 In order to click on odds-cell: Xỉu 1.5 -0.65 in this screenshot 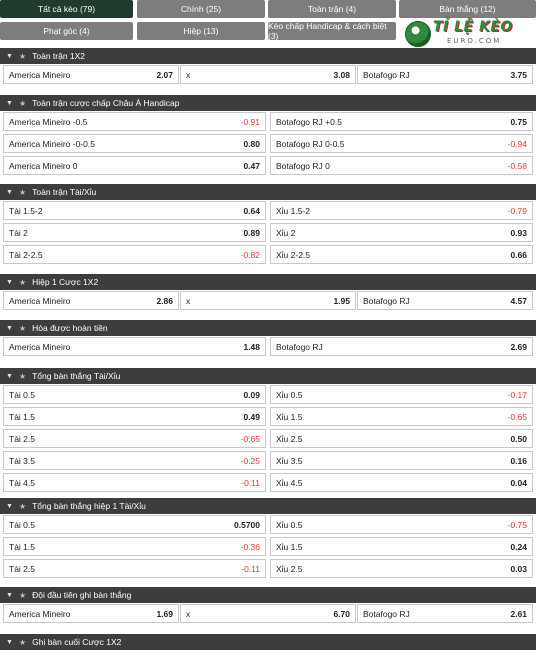, I will do `click(401, 416)`.